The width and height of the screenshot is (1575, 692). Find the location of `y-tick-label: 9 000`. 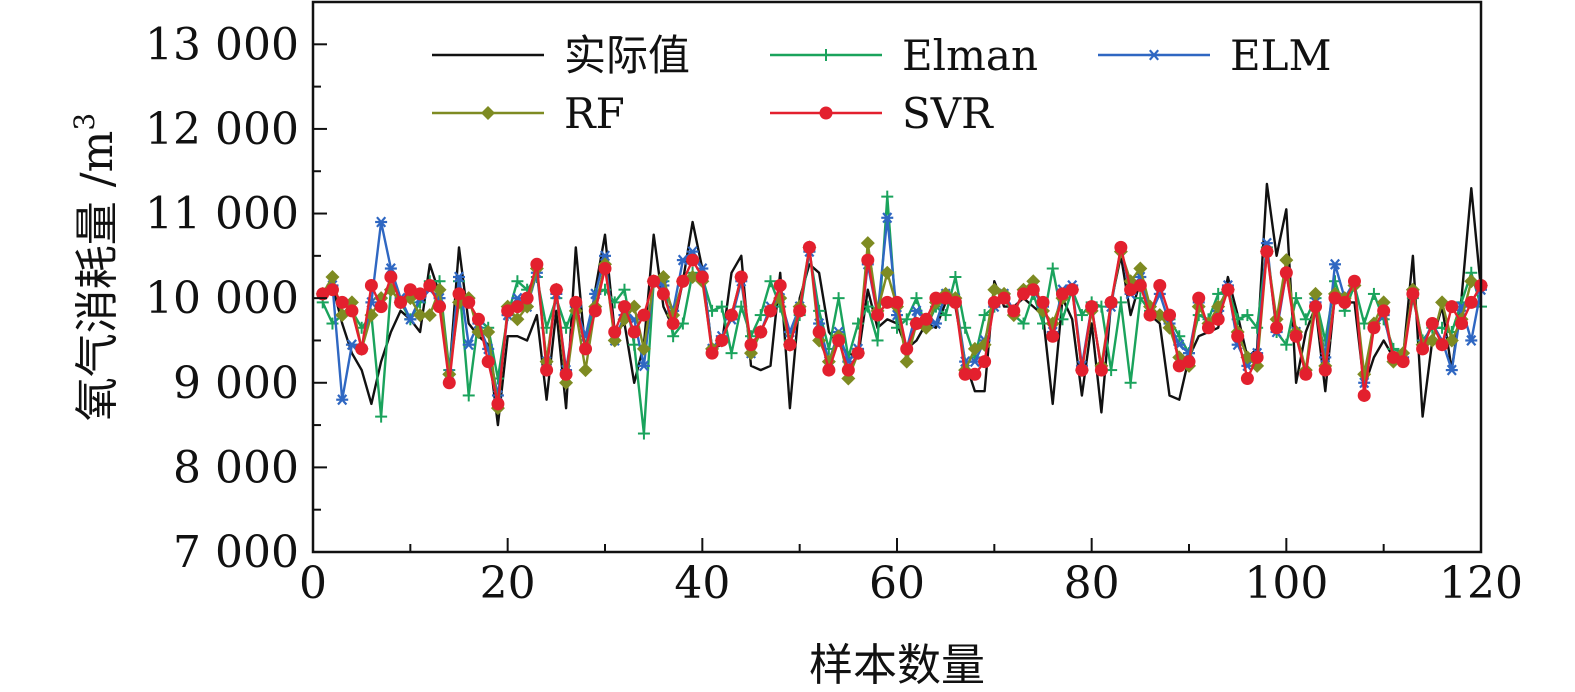

y-tick-label: 9 000 is located at coordinates (236, 383).